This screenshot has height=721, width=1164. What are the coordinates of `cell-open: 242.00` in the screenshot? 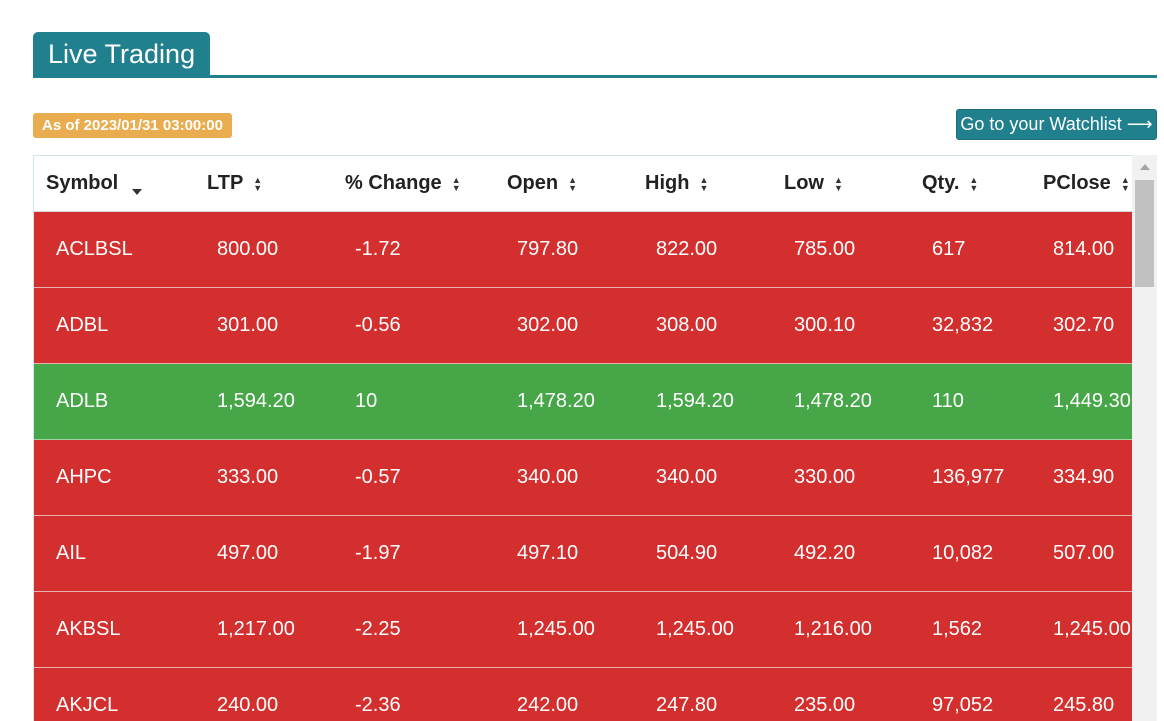 It's located at (548, 705).